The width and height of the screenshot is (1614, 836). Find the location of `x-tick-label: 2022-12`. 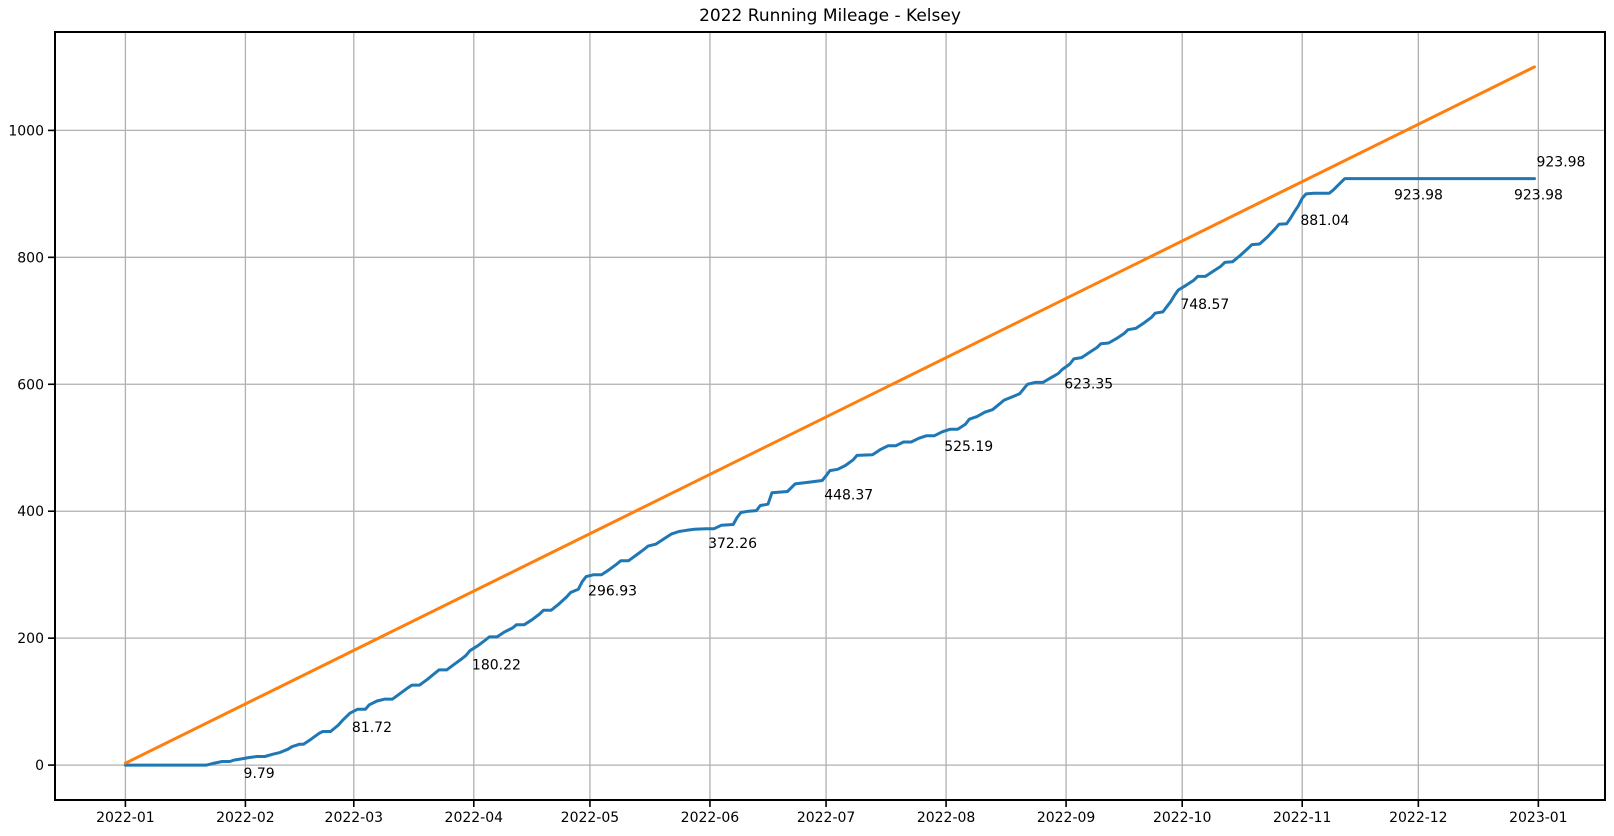

x-tick-label: 2022-12 is located at coordinates (1418, 818).